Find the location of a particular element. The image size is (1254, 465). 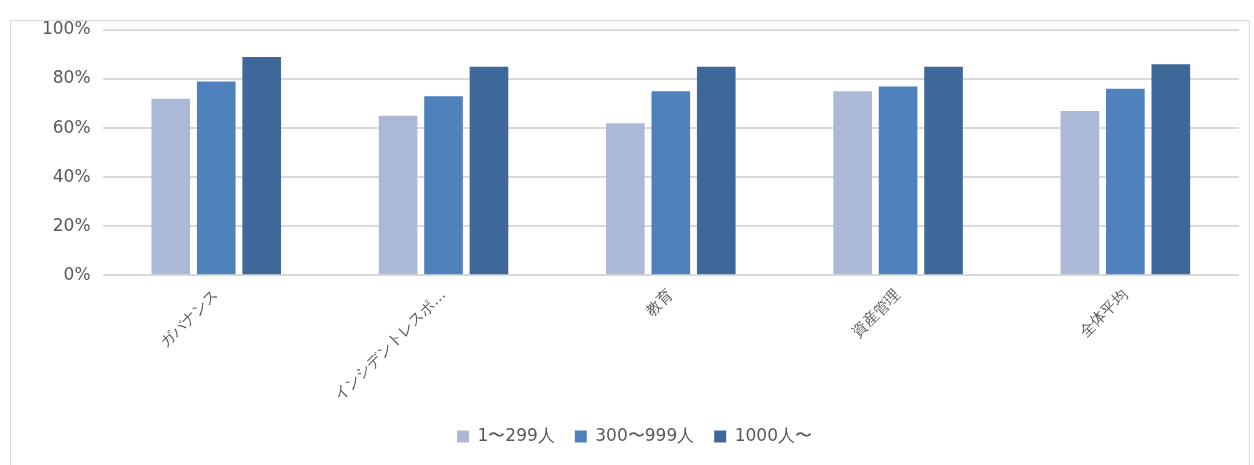

y-tick-label: 60% is located at coordinates (71, 126).